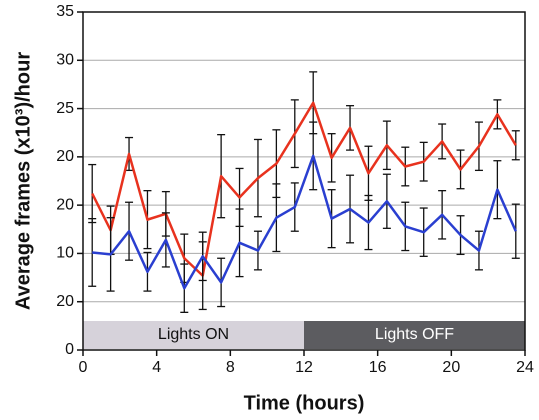 The height and width of the screenshot is (420, 539). I want to click on y-tick-label: 35, so click(65, 11).